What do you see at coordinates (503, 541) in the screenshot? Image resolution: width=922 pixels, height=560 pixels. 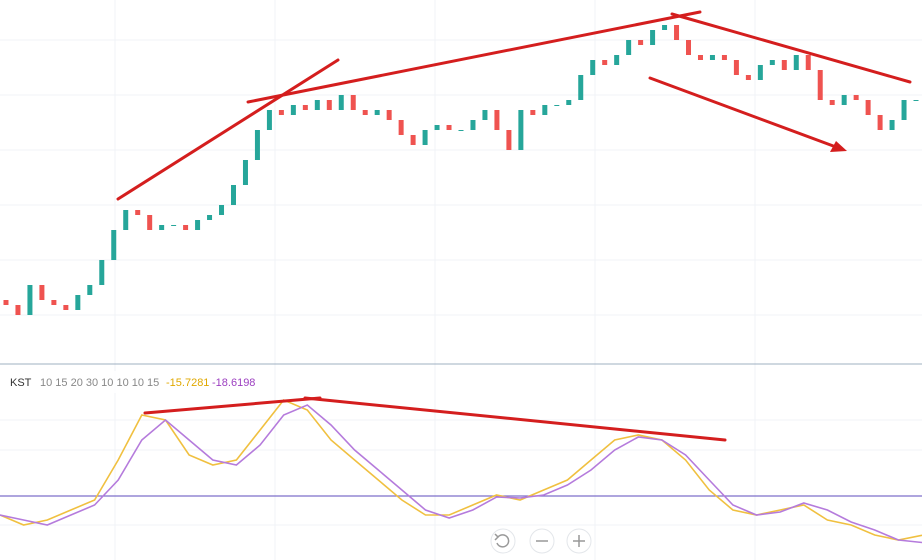 I see `reset-button` at bounding box center [503, 541].